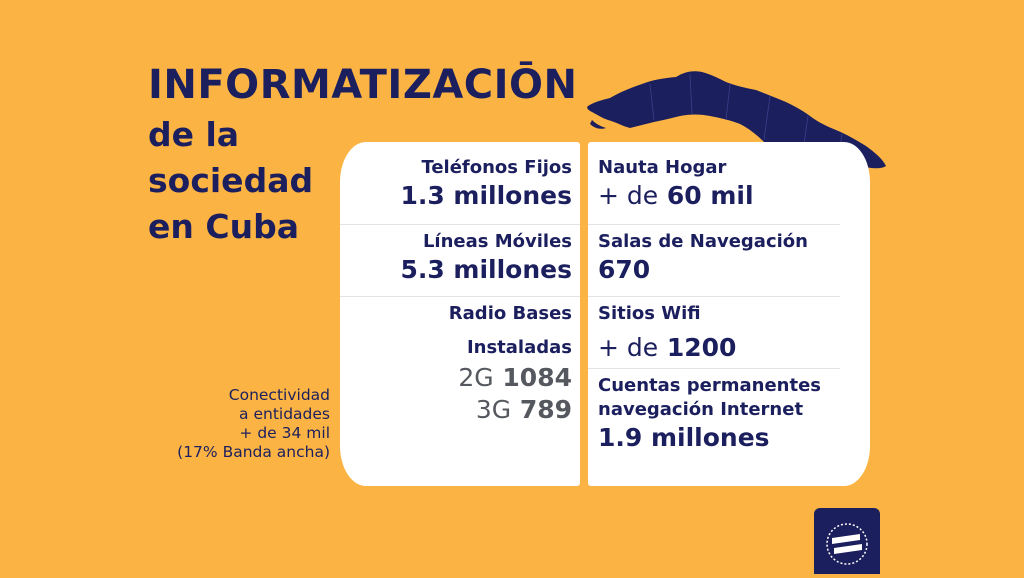 The height and width of the screenshot is (578, 1024). Describe the element at coordinates (497, 241) in the screenshot. I see `mobile-lines-label: Líneas Móviles` at that location.